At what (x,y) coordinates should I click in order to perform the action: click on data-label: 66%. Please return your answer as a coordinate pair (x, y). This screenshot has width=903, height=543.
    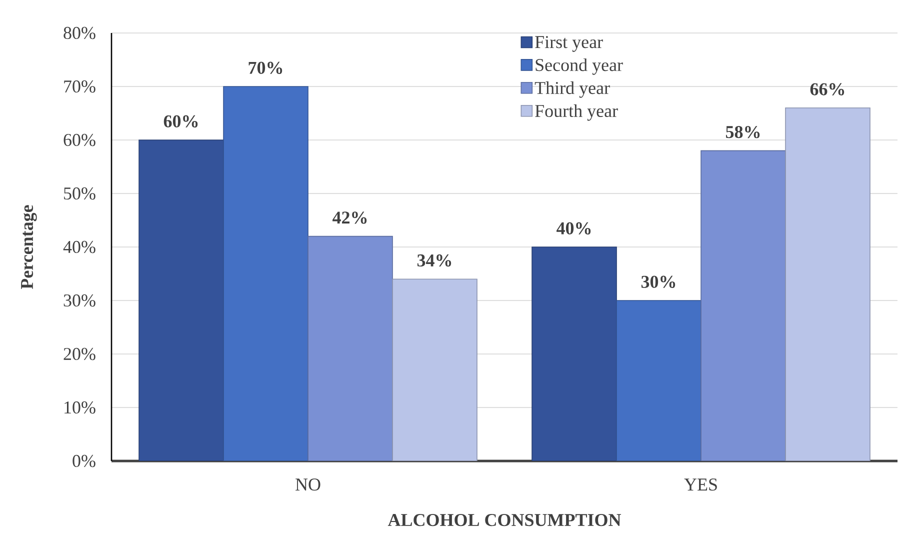
    Looking at the image, I should click on (827, 89).